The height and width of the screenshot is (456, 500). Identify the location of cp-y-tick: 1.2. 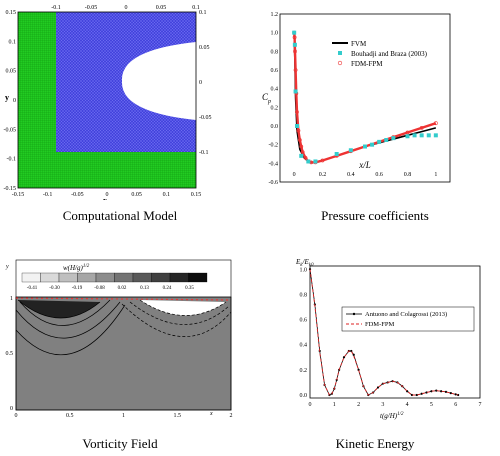
(275, 15).